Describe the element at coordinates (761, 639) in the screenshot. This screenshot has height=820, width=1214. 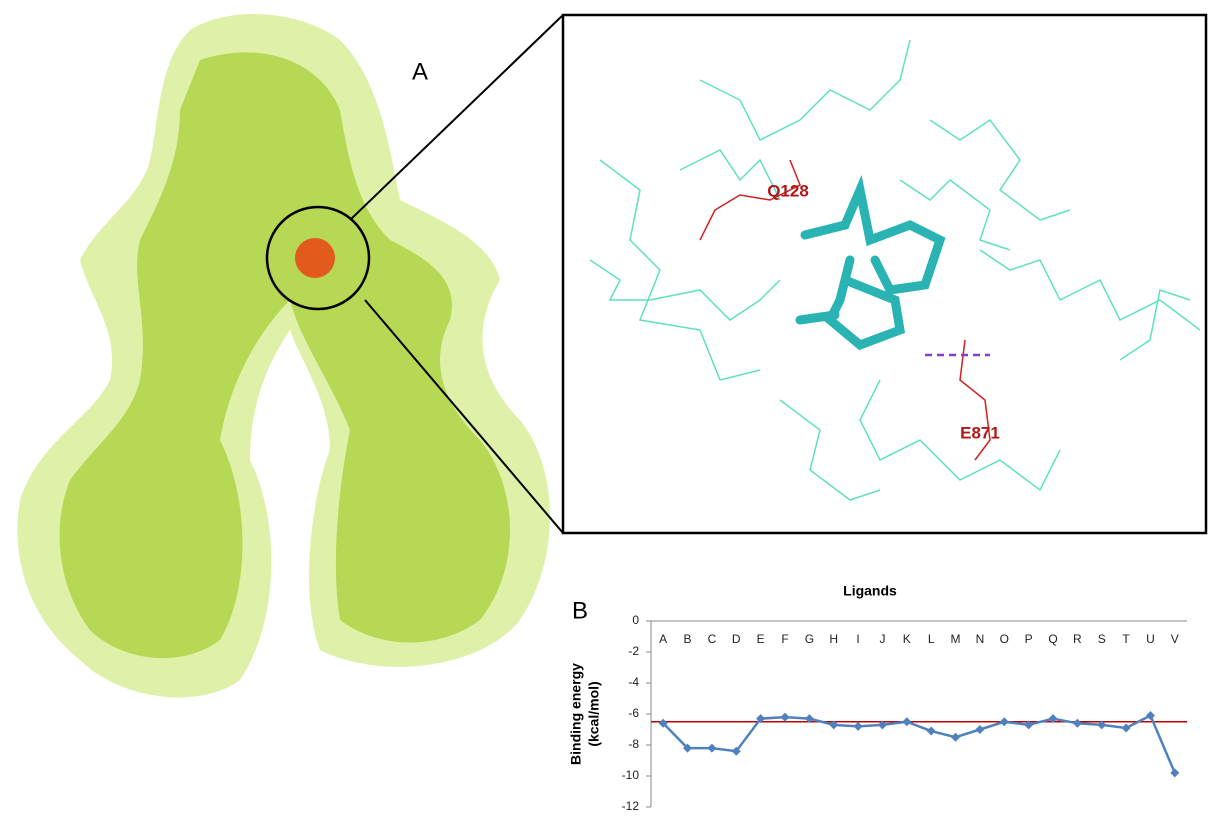
I see `x-tick-label: E` at that location.